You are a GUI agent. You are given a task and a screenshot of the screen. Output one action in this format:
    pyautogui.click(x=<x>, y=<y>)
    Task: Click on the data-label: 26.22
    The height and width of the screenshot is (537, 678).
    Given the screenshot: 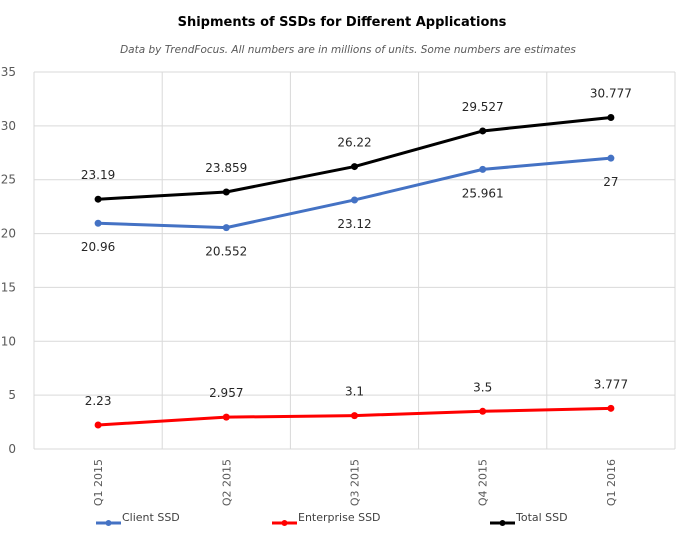 What is the action you would take?
    pyautogui.click(x=354, y=143)
    